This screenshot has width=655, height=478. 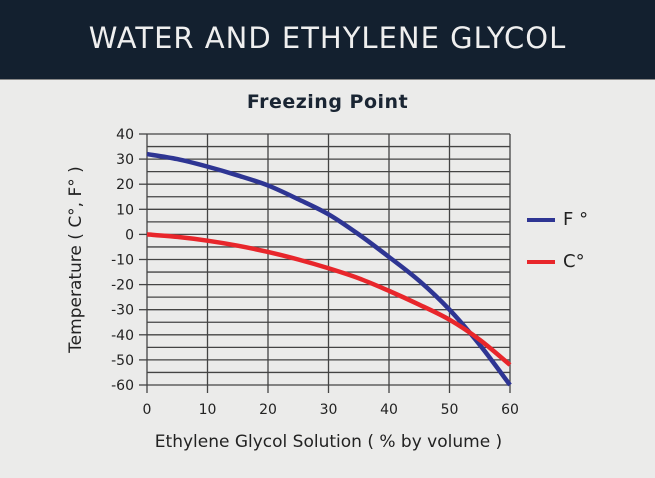 I want to click on legend-label-fahrenheit: F °, so click(x=576, y=219).